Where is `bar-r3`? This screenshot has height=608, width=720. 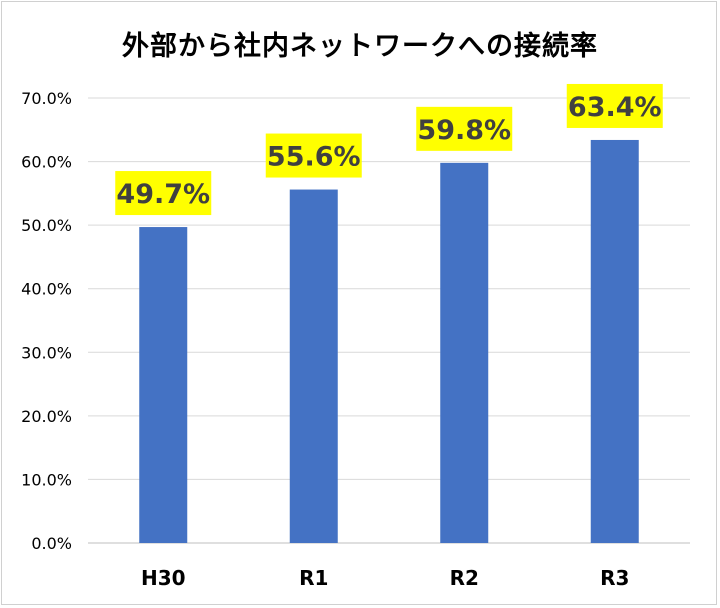
bar-r3 is located at coordinates (614, 341).